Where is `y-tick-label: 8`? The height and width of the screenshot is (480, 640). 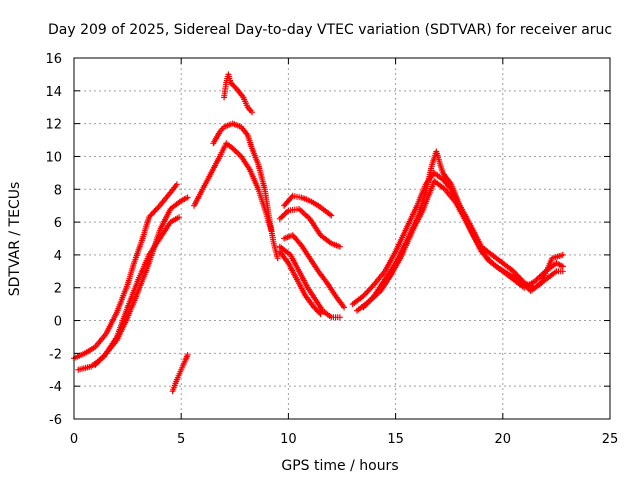 y-tick-label: 8 is located at coordinates (58, 190).